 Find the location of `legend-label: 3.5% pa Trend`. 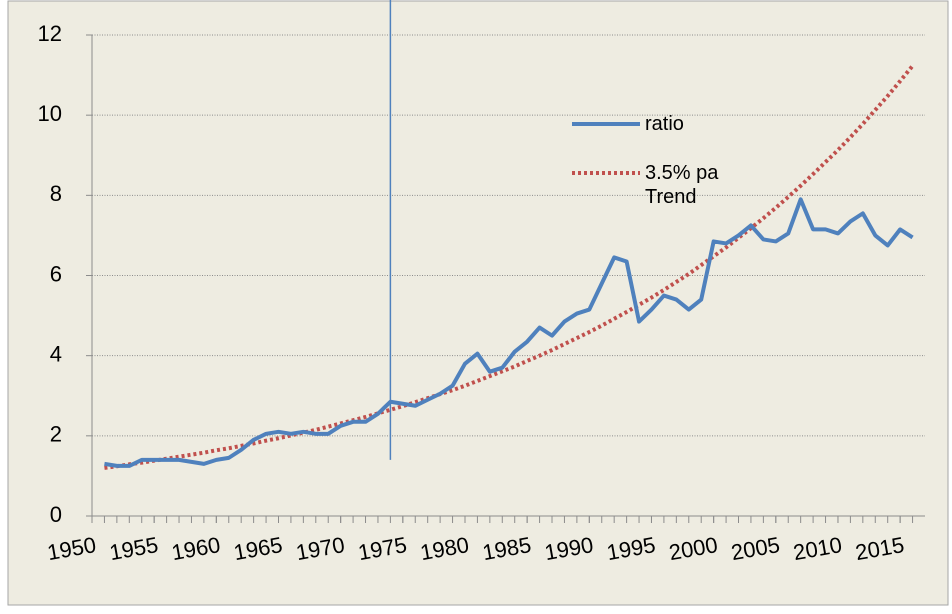

legend-label: 3.5% pa Trend is located at coordinates (682, 185).